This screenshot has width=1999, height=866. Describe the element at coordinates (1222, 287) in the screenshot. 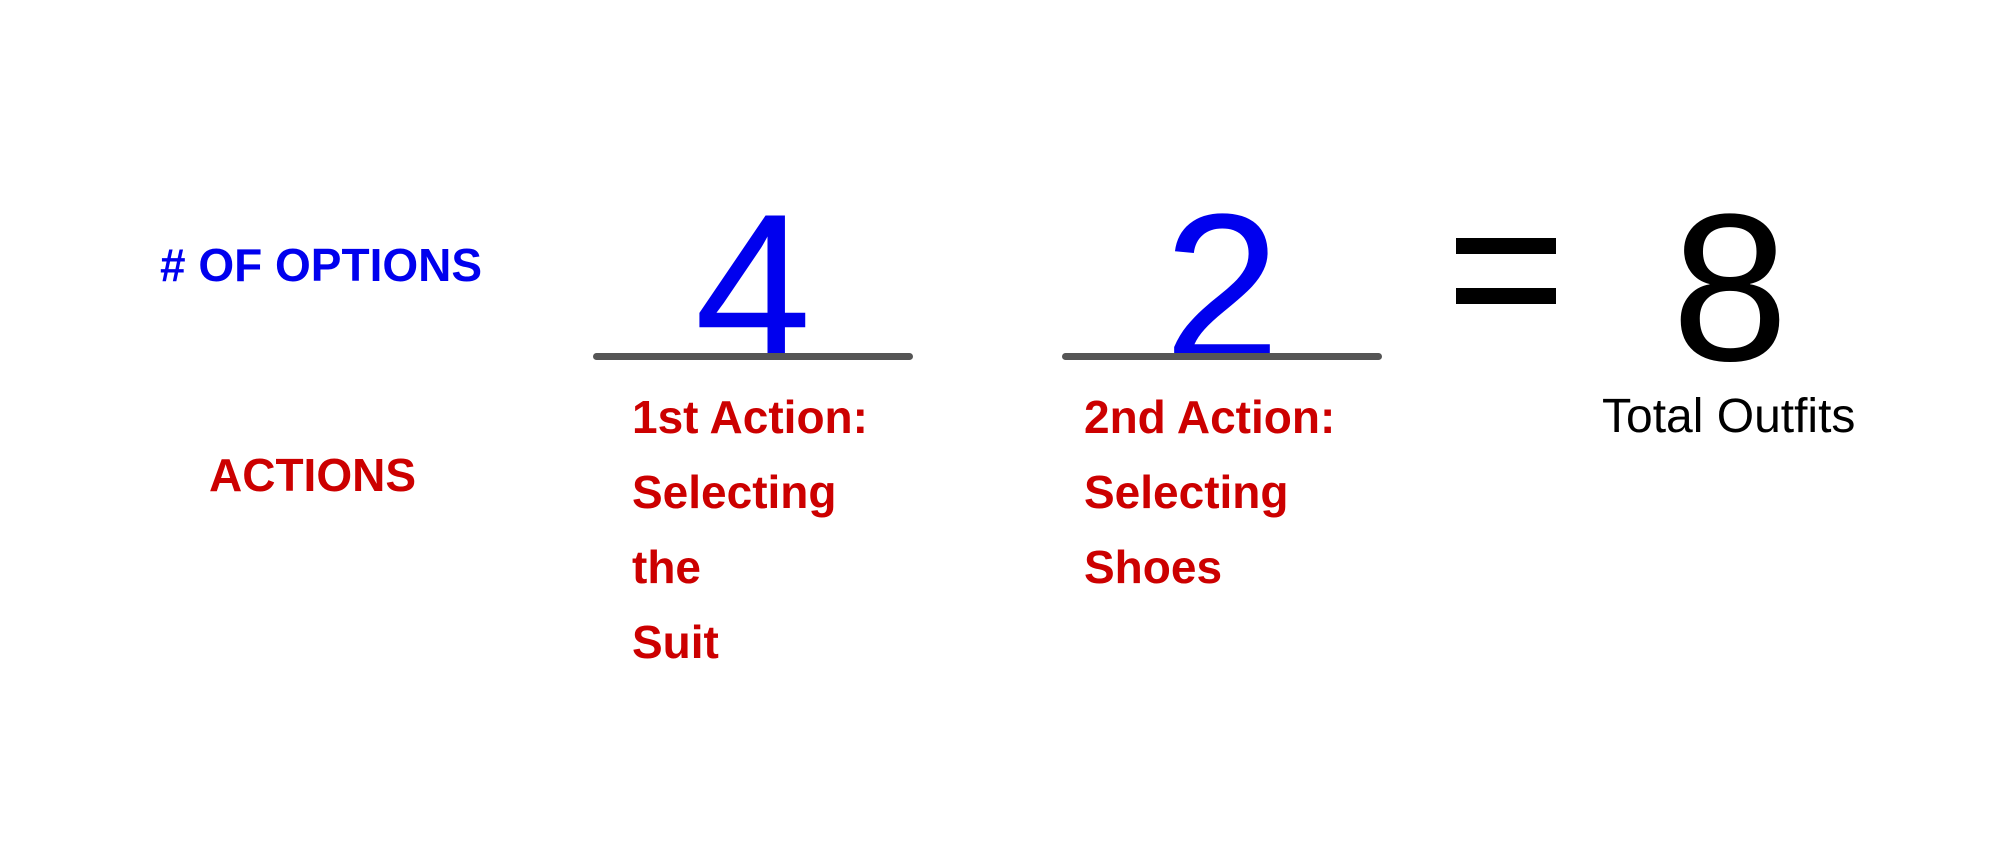

I see `second-slot-options-count: 2` at that location.